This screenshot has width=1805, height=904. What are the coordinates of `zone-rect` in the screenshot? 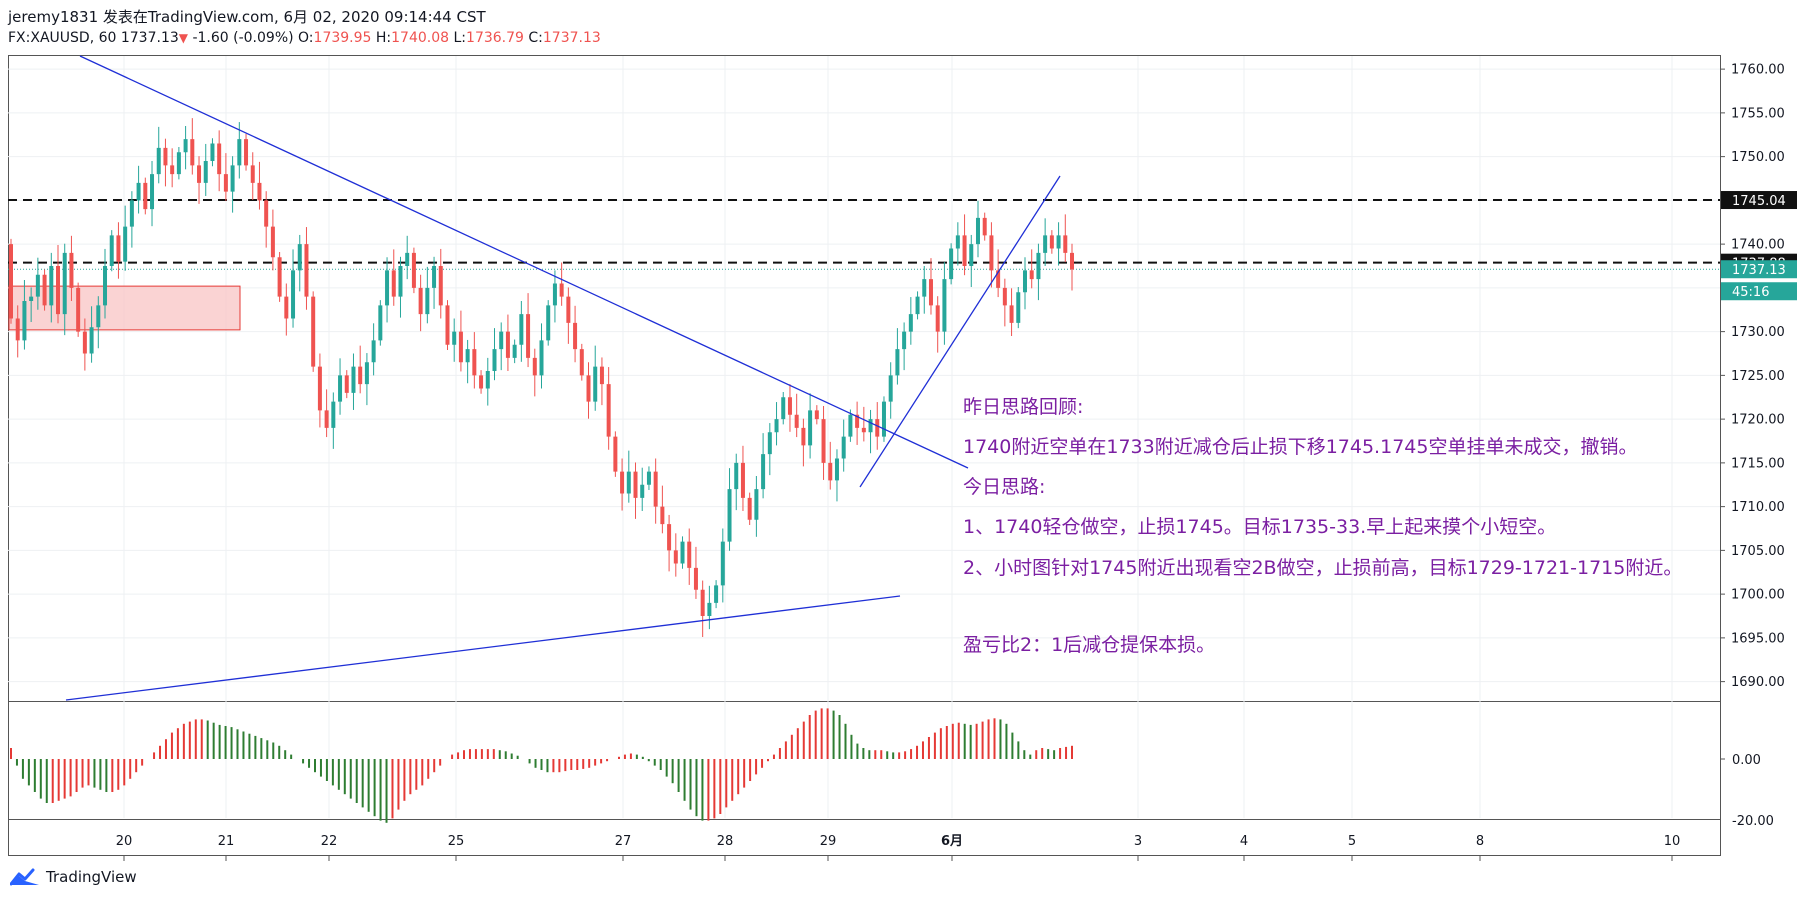 It's located at (124, 308).